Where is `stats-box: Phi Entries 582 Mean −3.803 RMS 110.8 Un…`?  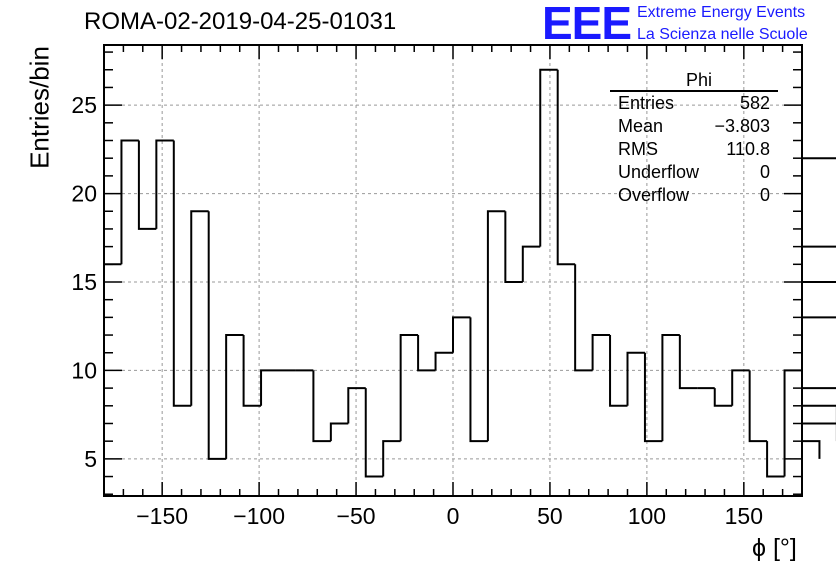 stats-box: Phi Entries 582 Mean −3.803 RMS 110.8 Un… is located at coordinates (694, 138).